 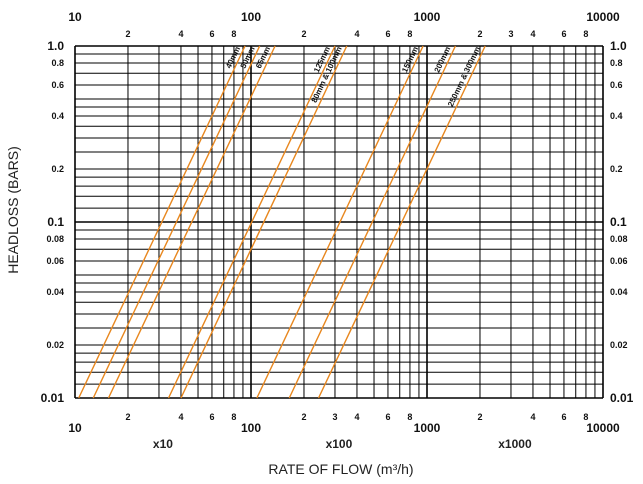 What do you see at coordinates (55, 239) in the screenshot?
I see `y-tick-left: 0.08` at bounding box center [55, 239].